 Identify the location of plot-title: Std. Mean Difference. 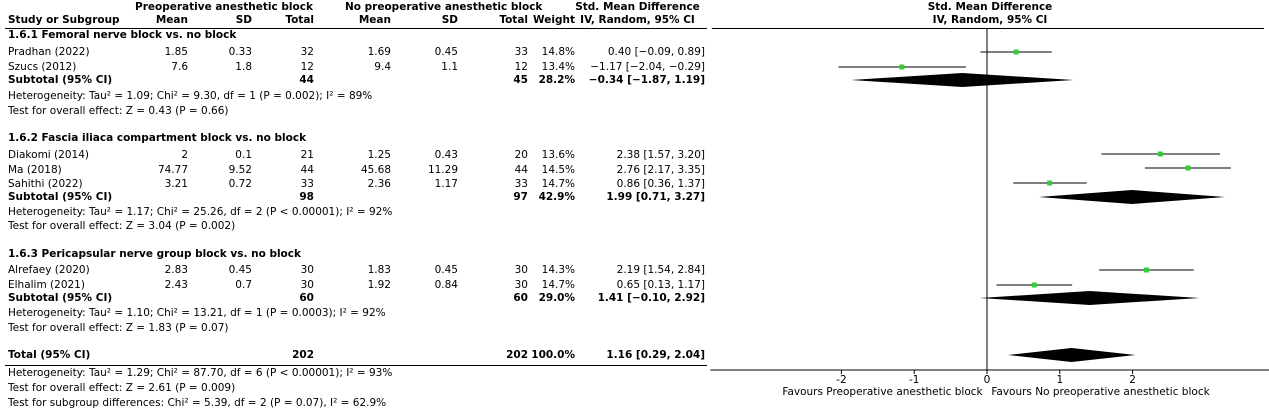
(990, 7).